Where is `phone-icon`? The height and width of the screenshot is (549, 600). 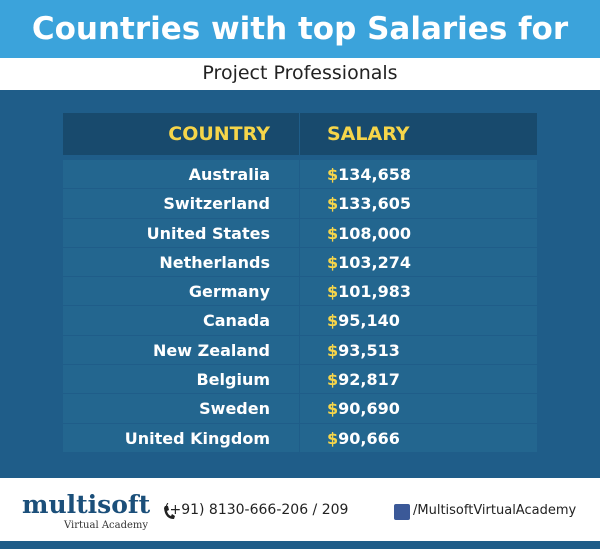 phone-icon is located at coordinates (169, 512).